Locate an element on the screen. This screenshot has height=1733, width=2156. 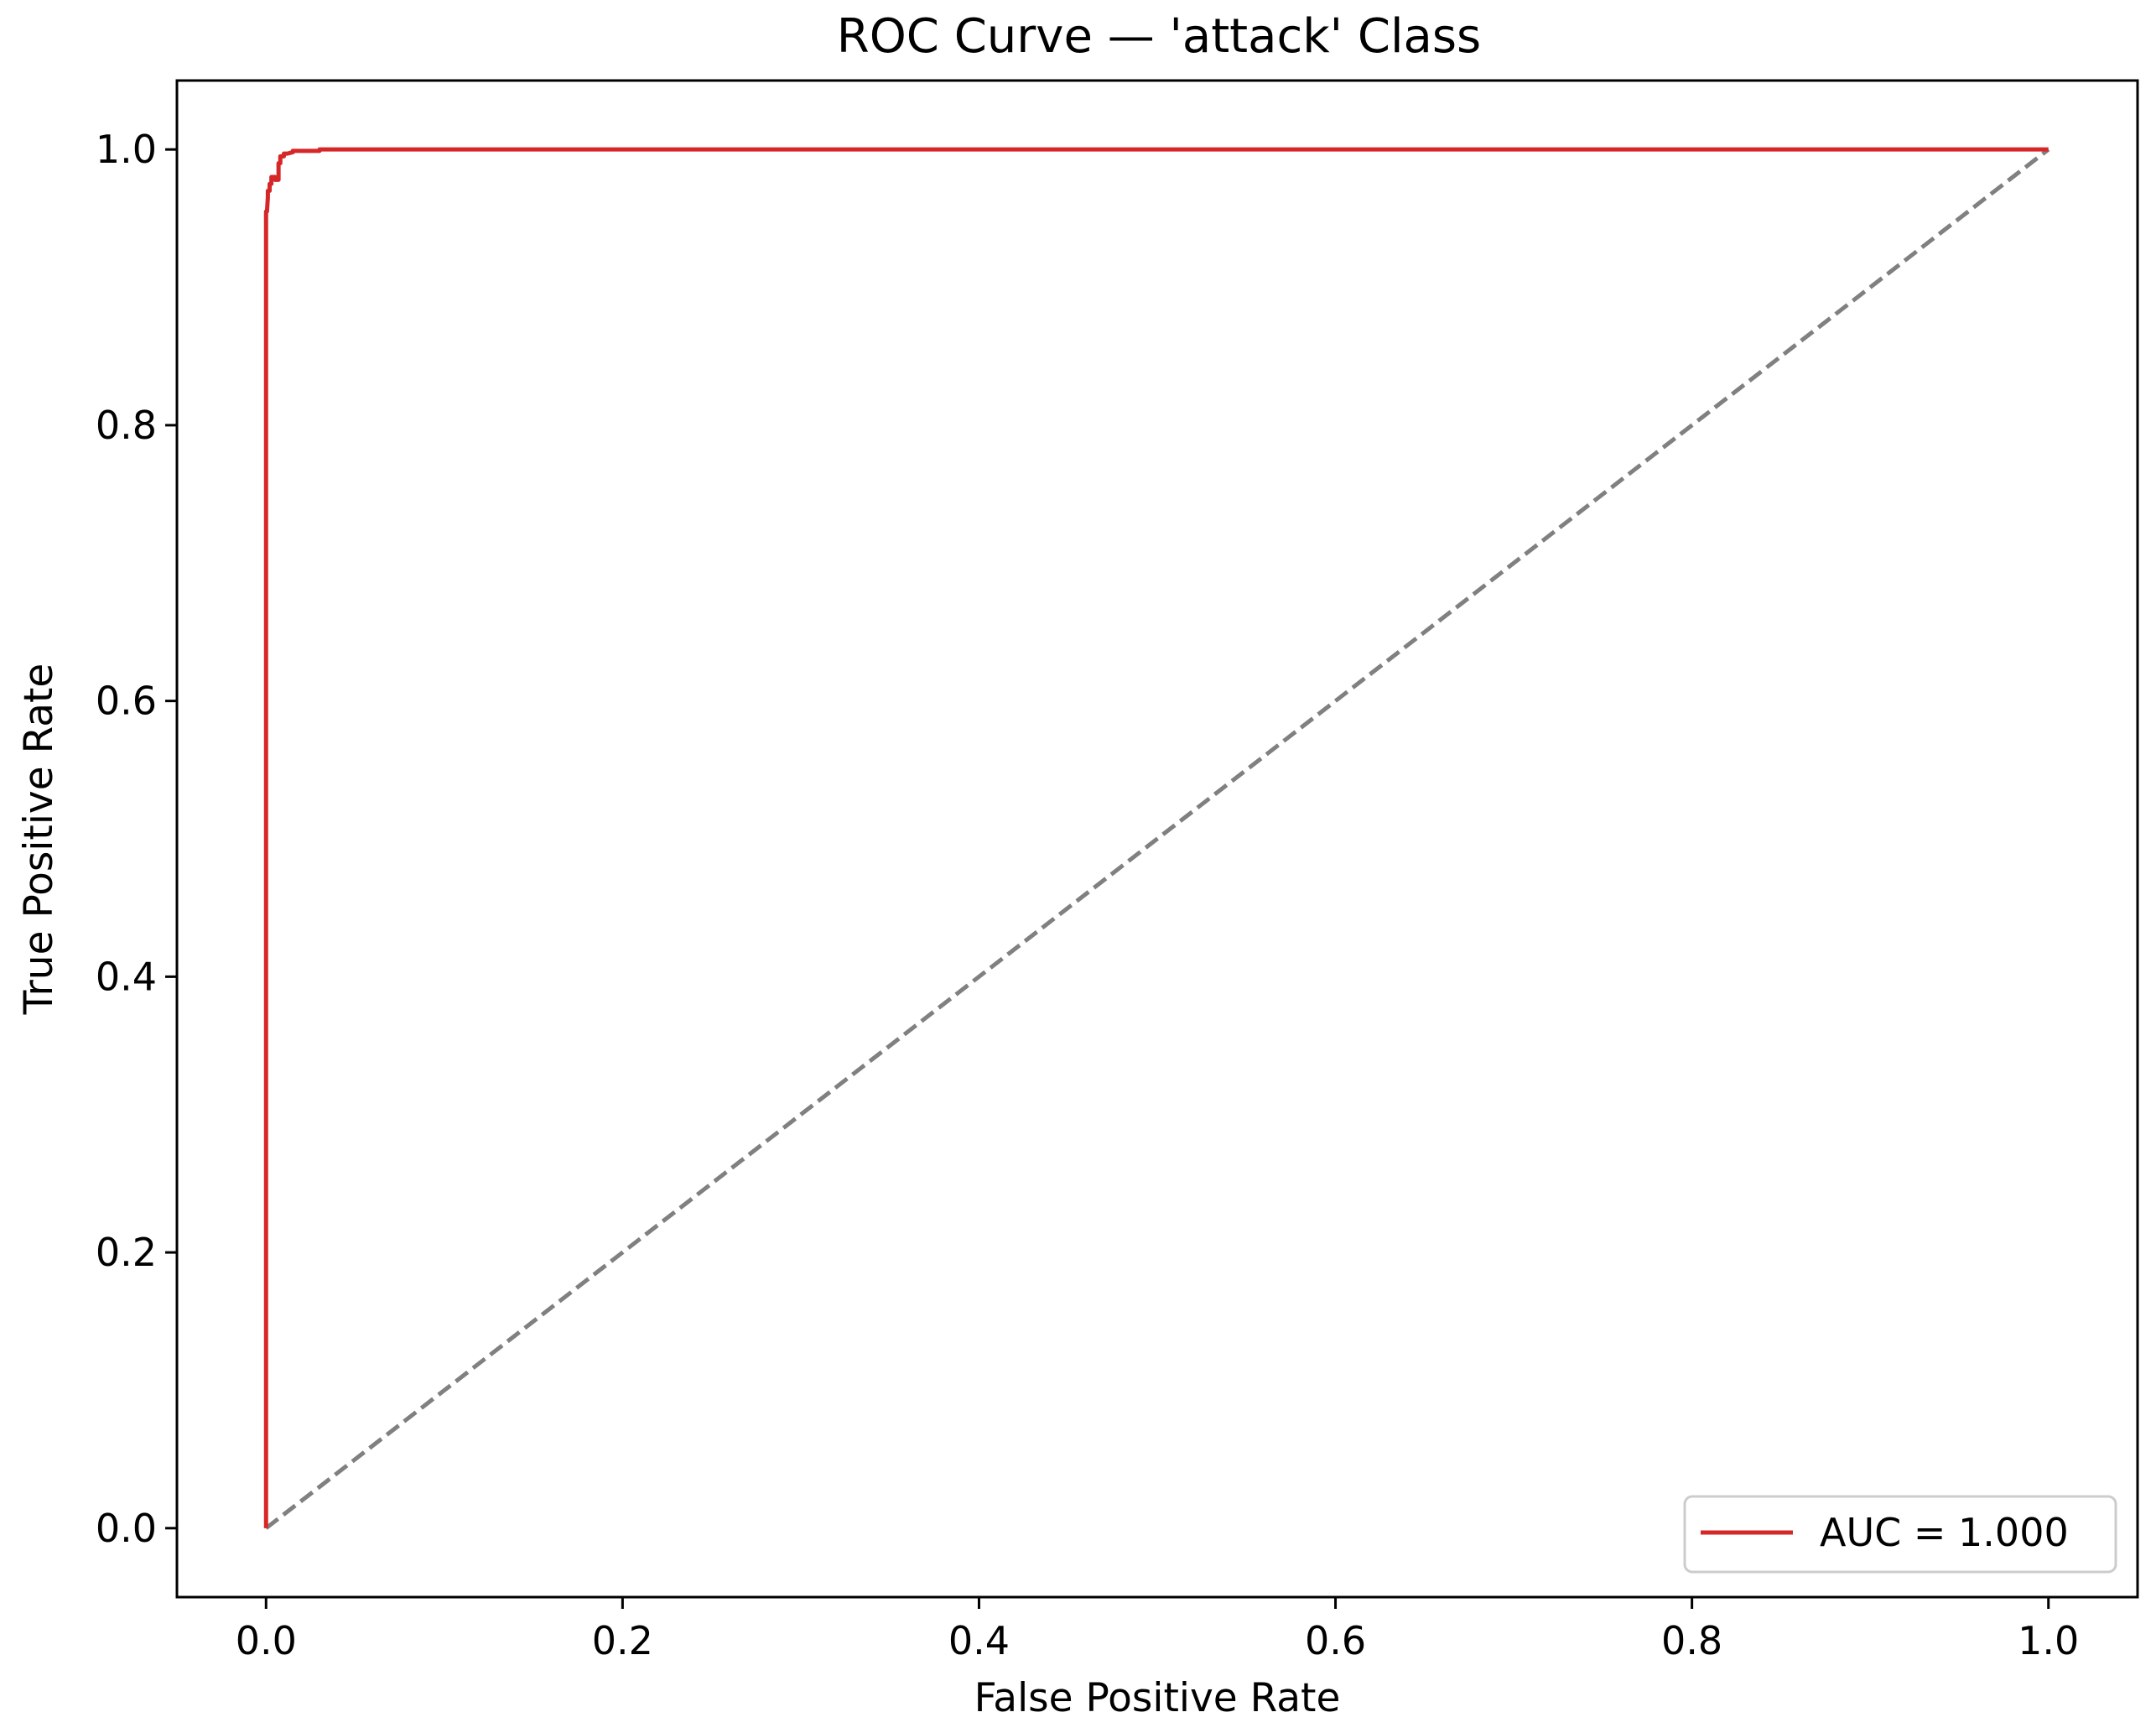
x-tick-label: 0.2 is located at coordinates (622, 1641).